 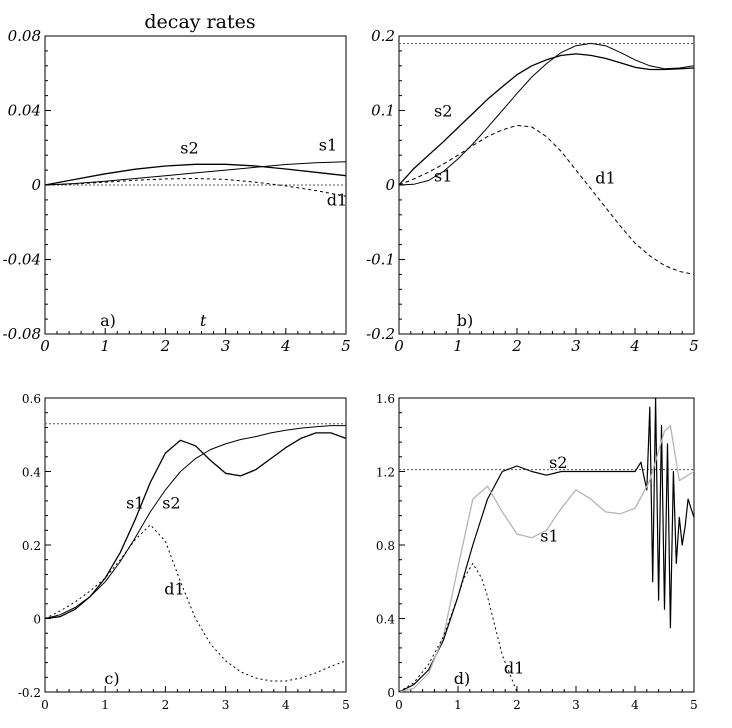 I want to click on y-tick-label: 1.2, so click(x=385, y=473).